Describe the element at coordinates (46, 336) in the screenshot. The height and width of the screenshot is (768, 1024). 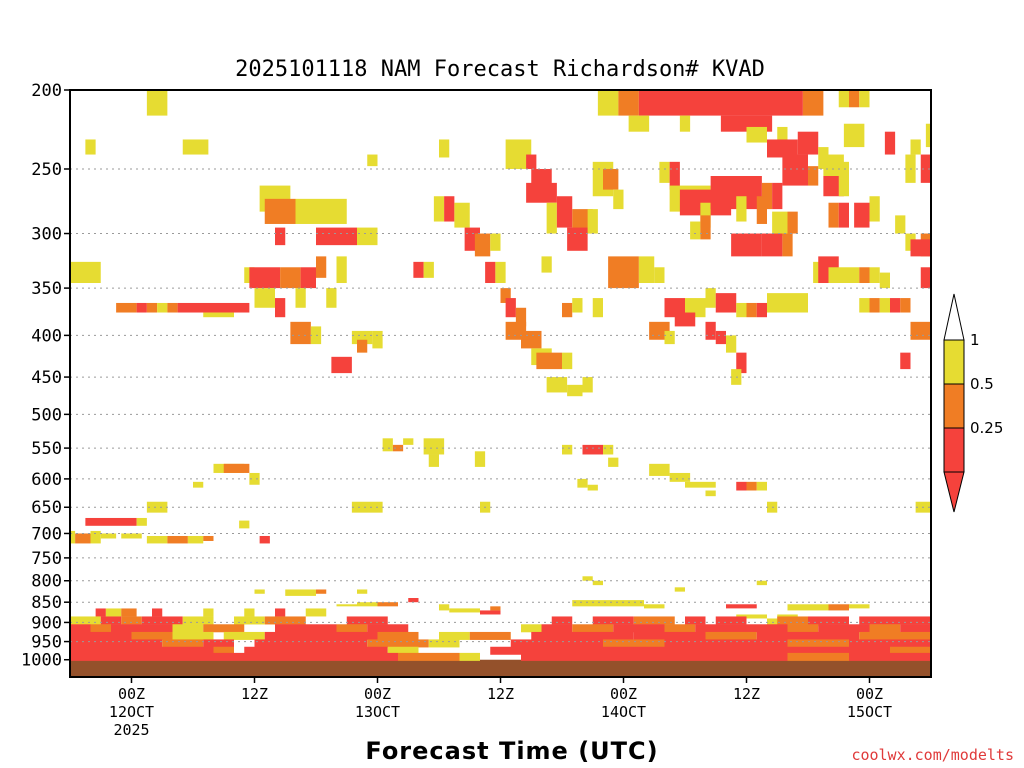
I see `y-tick-label: 400` at that location.